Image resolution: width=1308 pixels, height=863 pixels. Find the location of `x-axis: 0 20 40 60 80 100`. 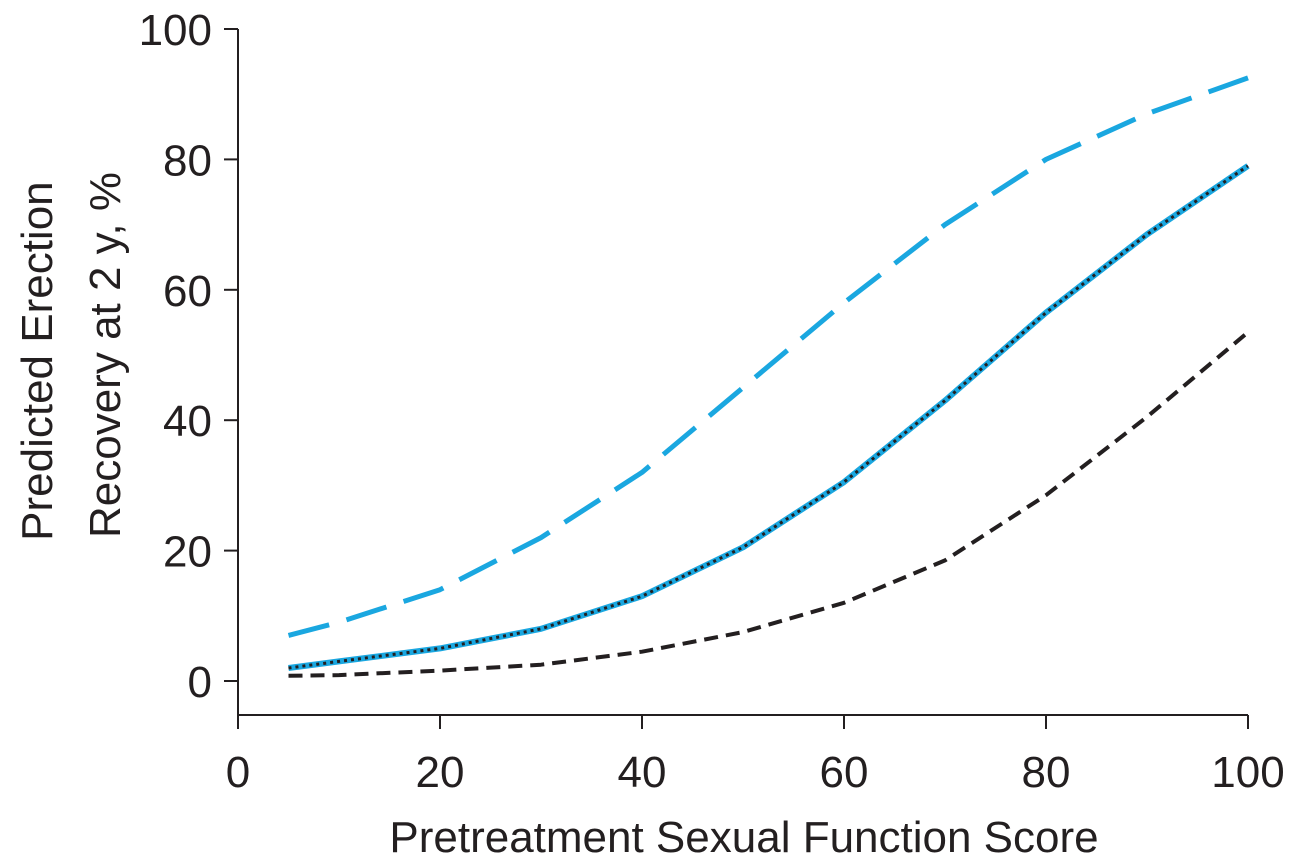

x-axis: 0 20 40 60 80 100 is located at coordinates (755, 755).